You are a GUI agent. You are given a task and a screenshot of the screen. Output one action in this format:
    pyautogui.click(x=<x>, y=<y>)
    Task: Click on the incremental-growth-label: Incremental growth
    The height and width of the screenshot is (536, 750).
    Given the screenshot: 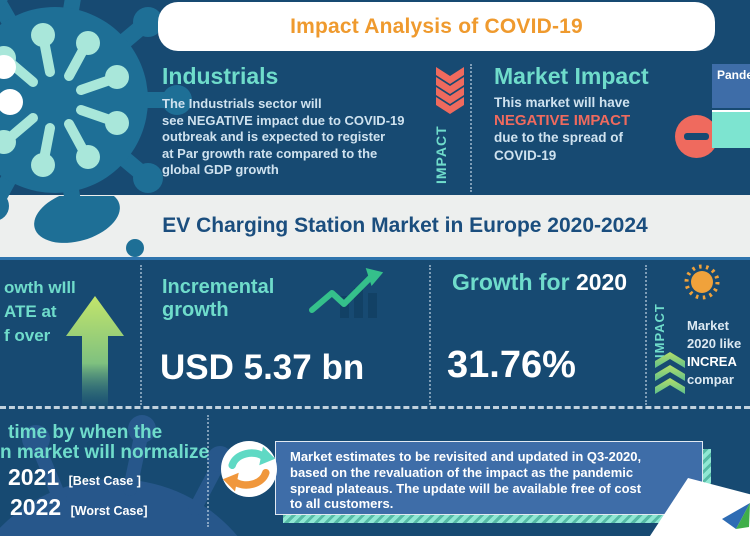 What is the action you would take?
    pyautogui.click(x=218, y=298)
    